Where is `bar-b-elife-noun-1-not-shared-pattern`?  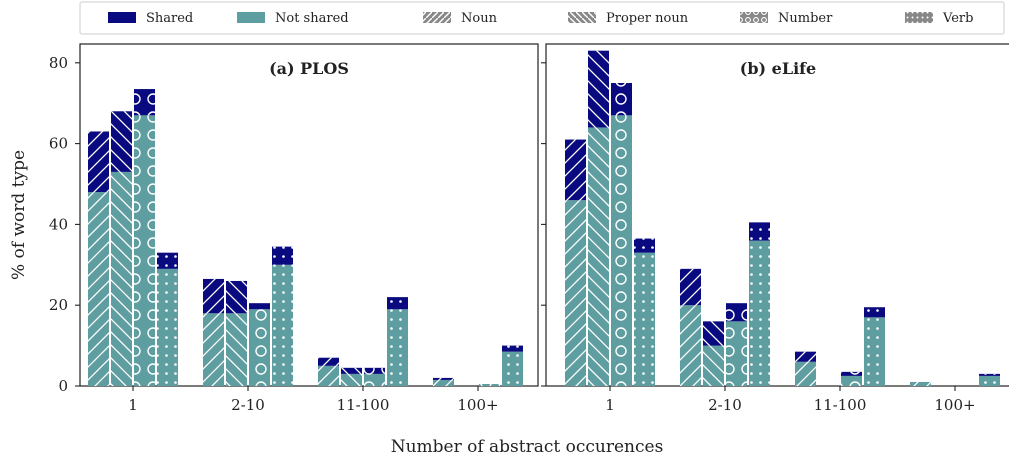 bar-b-elife-noun-1-not-shared-pattern is located at coordinates (575, 293).